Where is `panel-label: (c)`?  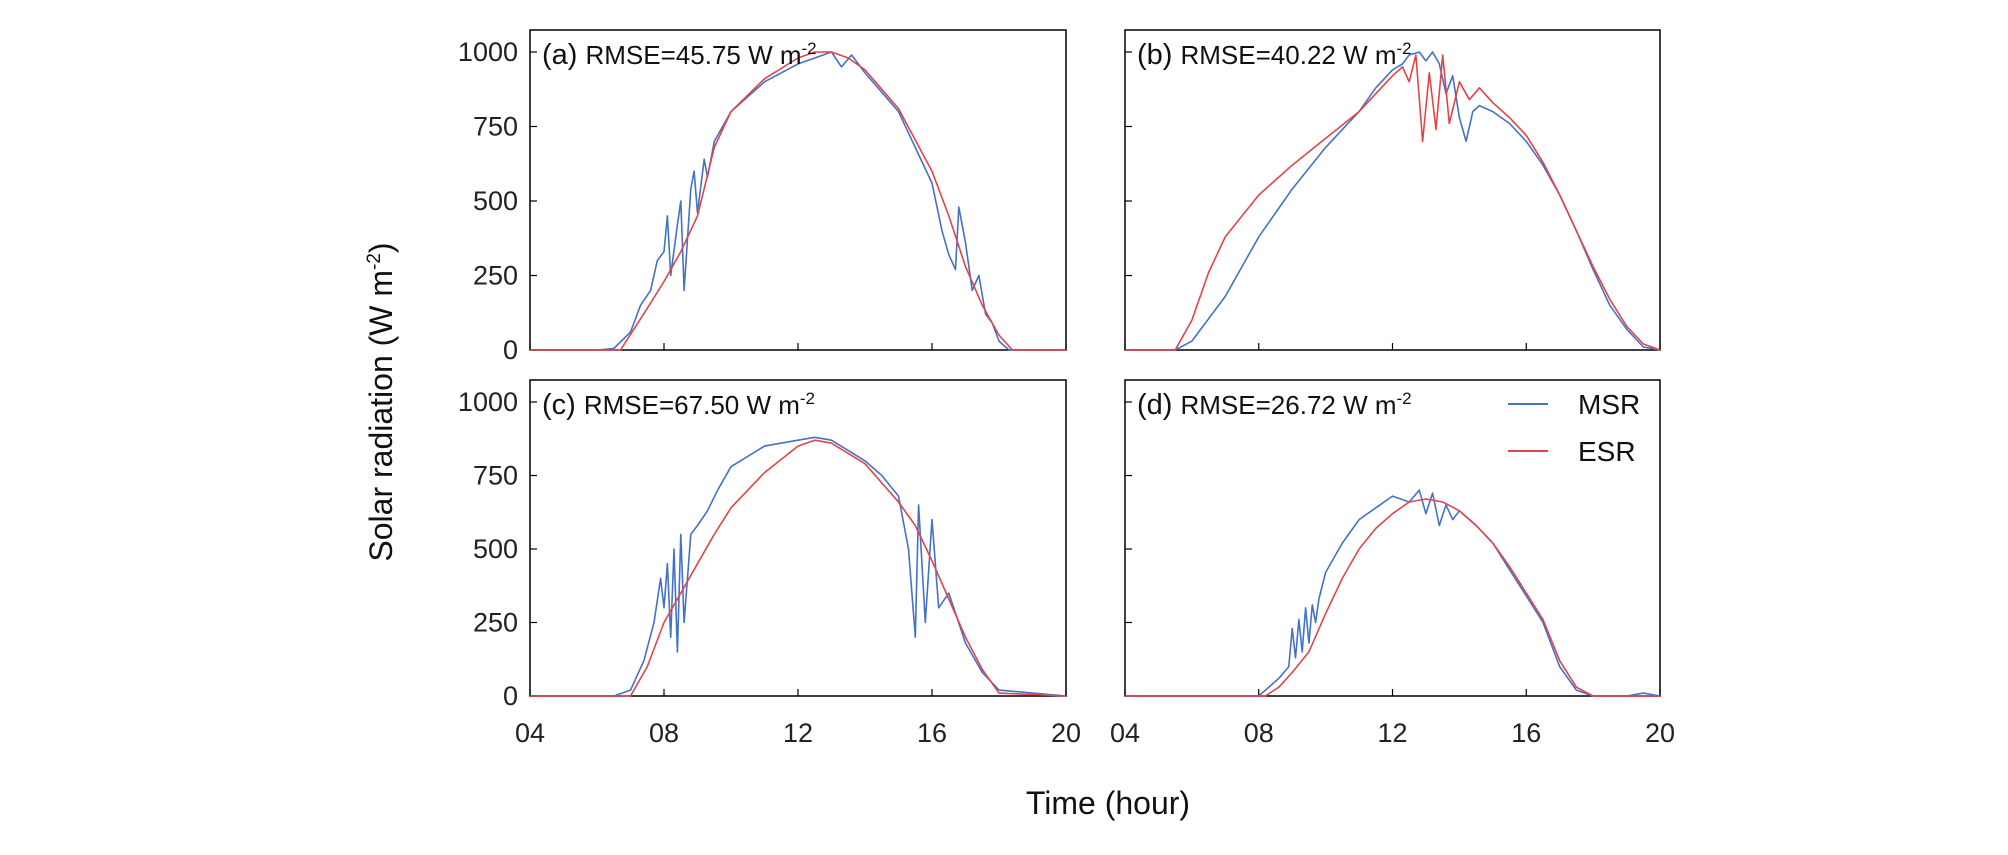
panel-label: (c) is located at coordinates (563, 405).